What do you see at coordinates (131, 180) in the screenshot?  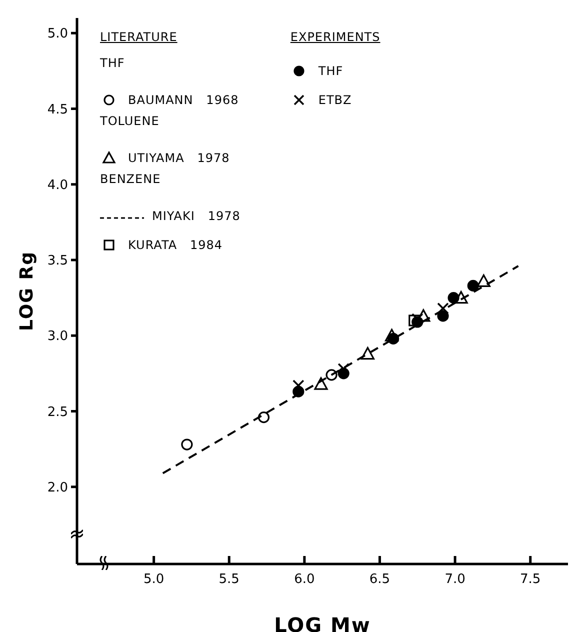 I see `annotation: BENZENE` at bounding box center [131, 180].